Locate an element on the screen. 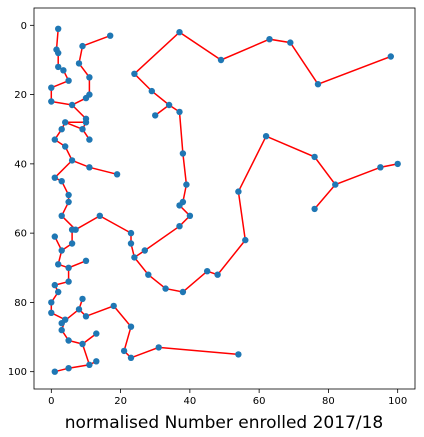 This screenshot has height=437, width=424. x-axis-ticks: 0 20 40 60 80 100 is located at coordinates (227, 398).